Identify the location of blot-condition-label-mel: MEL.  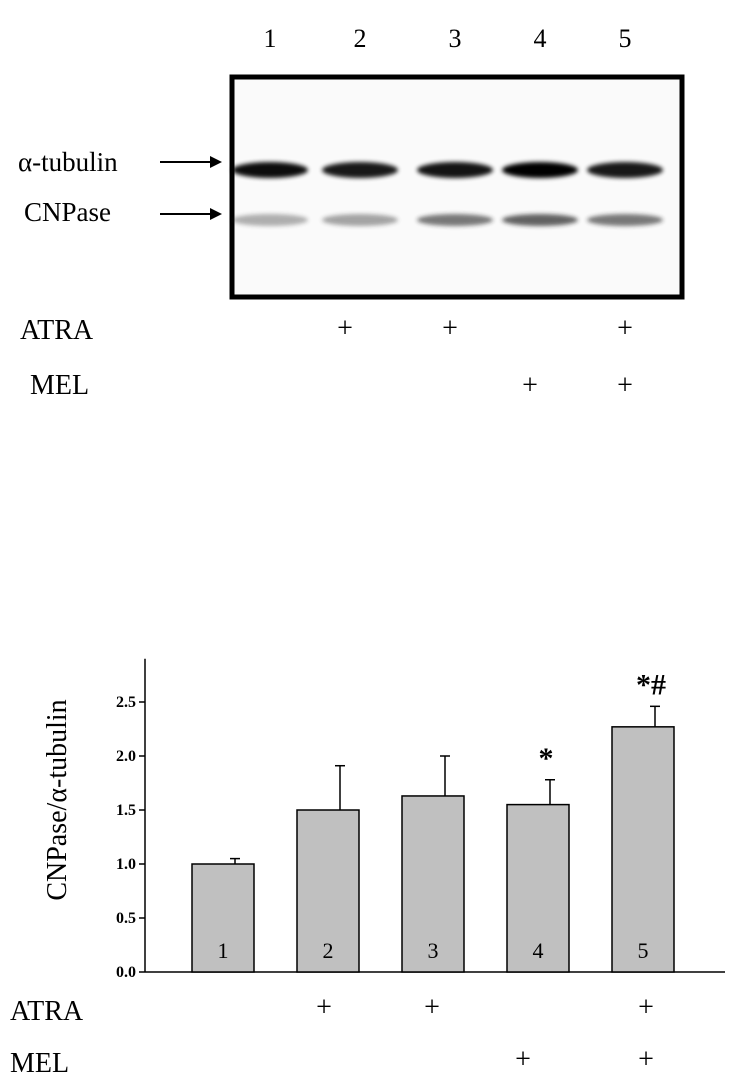
(60, 385).